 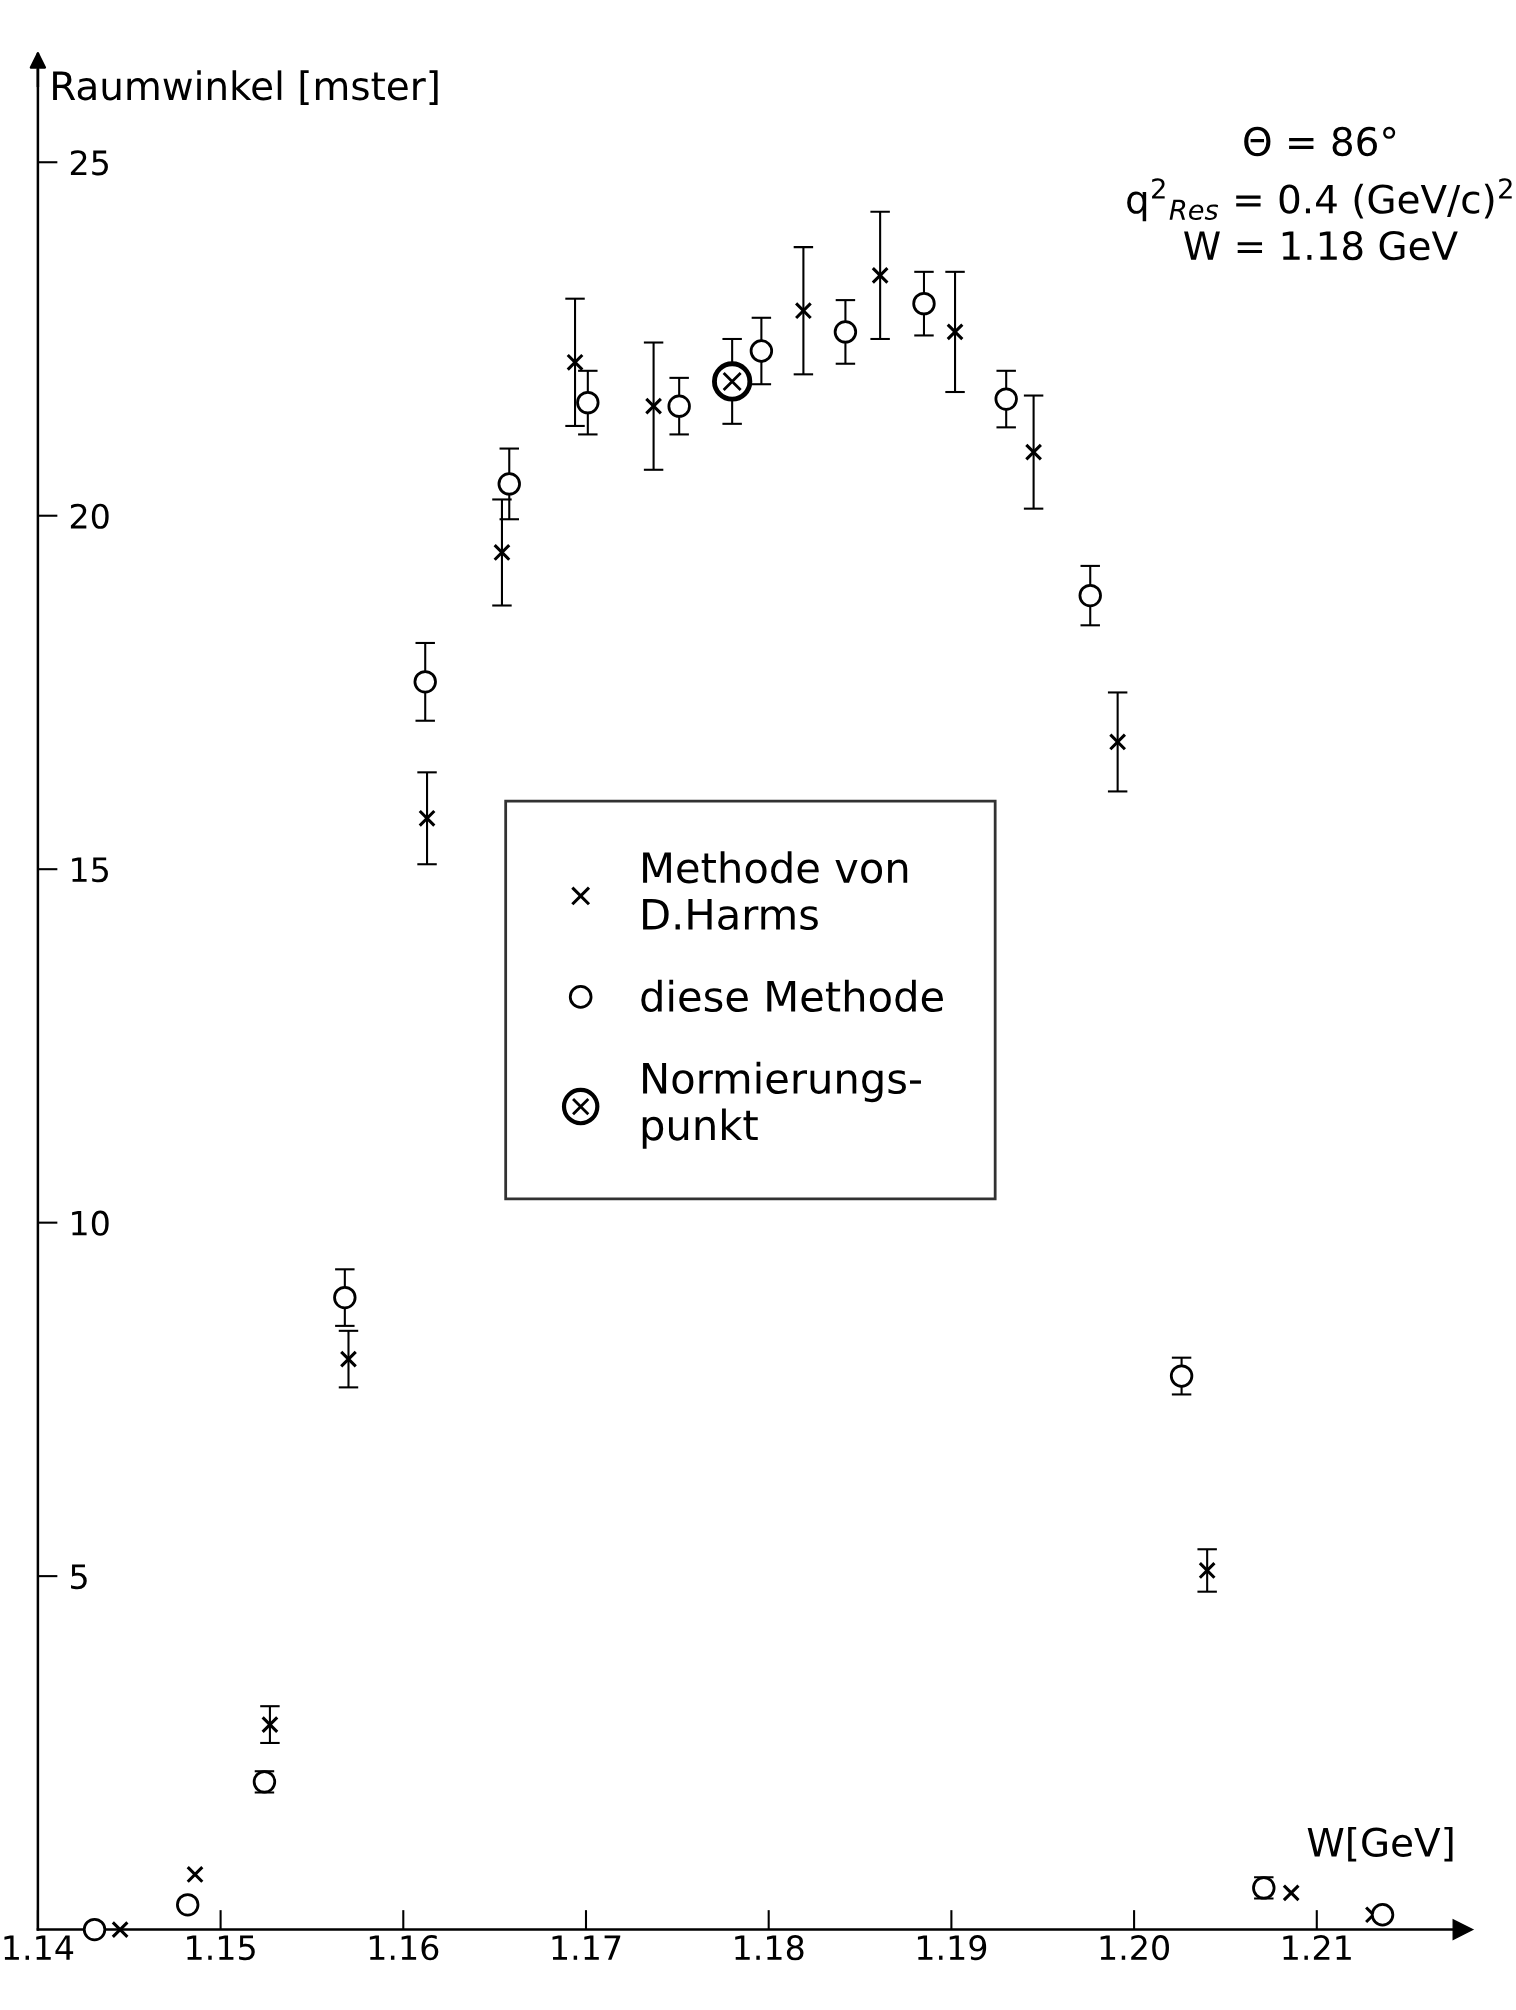 I want to click on annotation: q$^{2}$$_{Res}$ = 0.4 (GeV/c)$^{2}$, so click(x=1319, y=200).